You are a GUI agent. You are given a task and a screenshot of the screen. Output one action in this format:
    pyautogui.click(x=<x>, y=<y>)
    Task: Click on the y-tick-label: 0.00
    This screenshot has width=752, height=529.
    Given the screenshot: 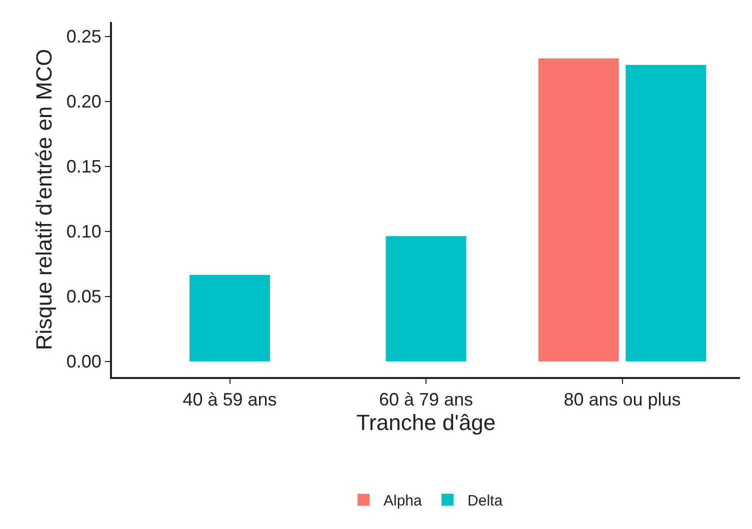 What is the action you would take?
    pyautogui.click(x=84, y=362)
    